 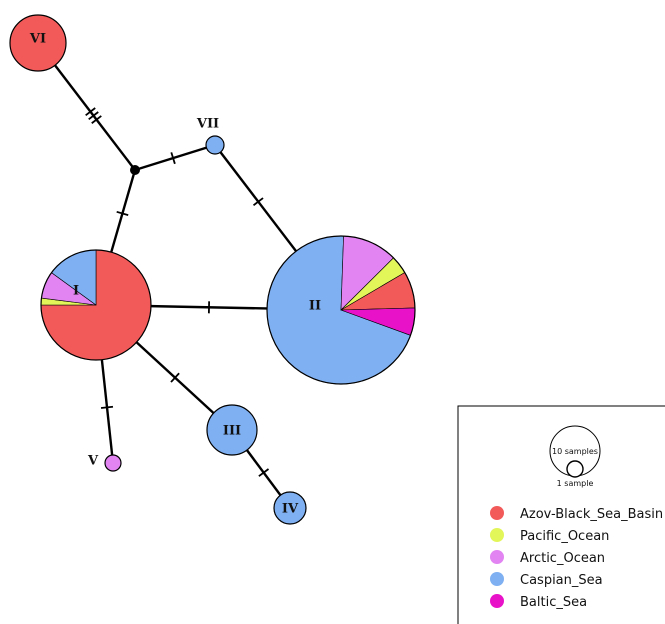 I want to click on legend-label: Caspian_Sea, so click(x=561, y=580).